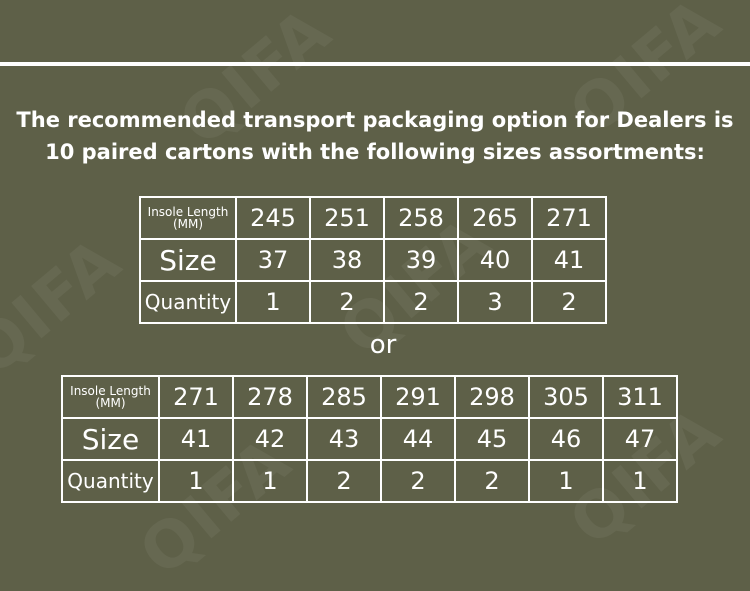  Describe the element at coordinates (492, 439) in the screenshot. I see `cell-size: 45` at that location.